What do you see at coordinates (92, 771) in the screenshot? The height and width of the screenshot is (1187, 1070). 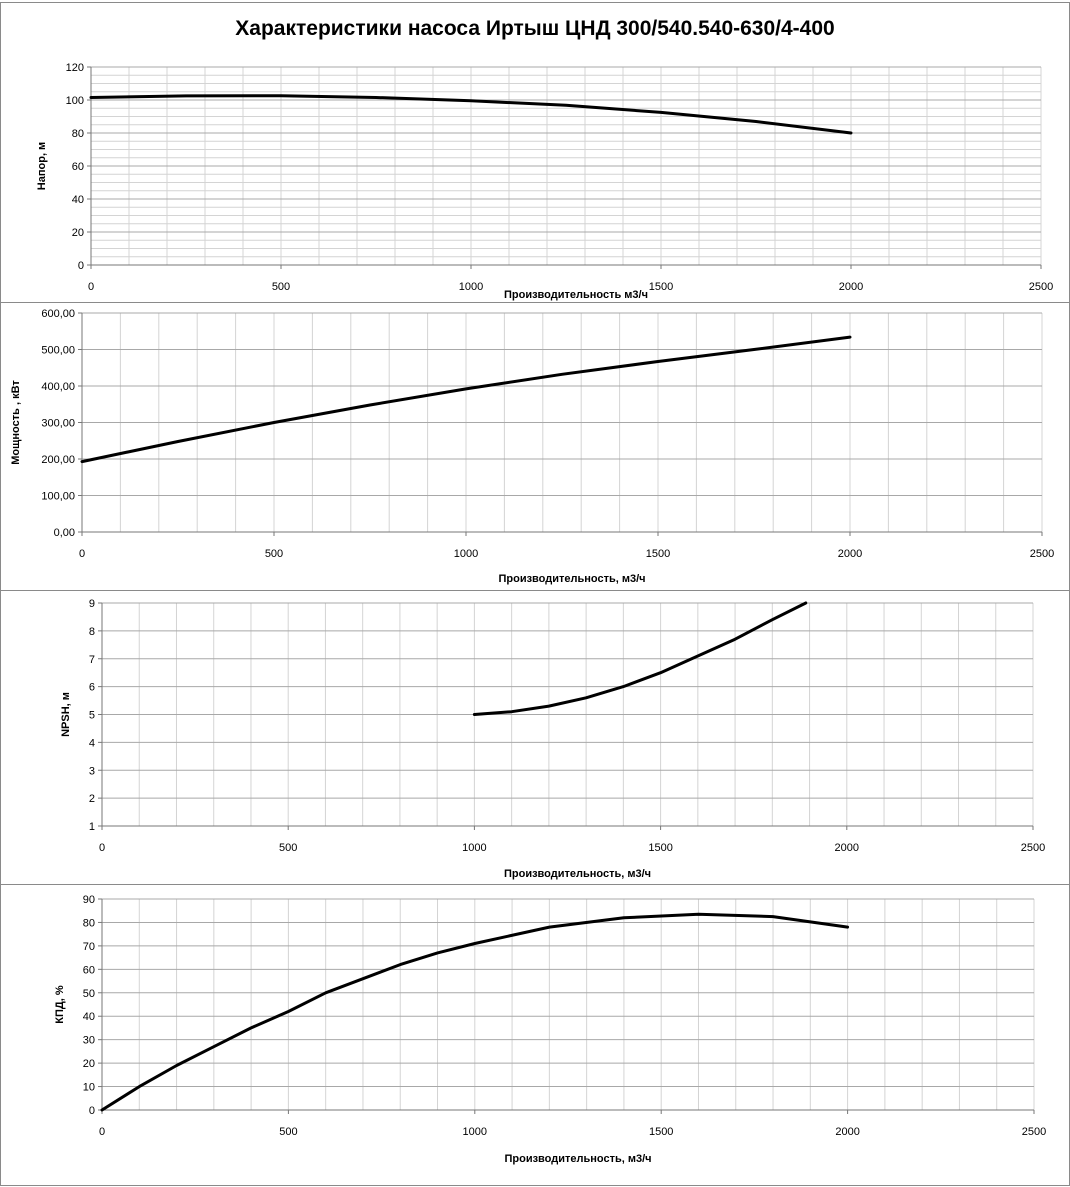 I see `y-tick-label: 3` at bounding box center [92, 771].